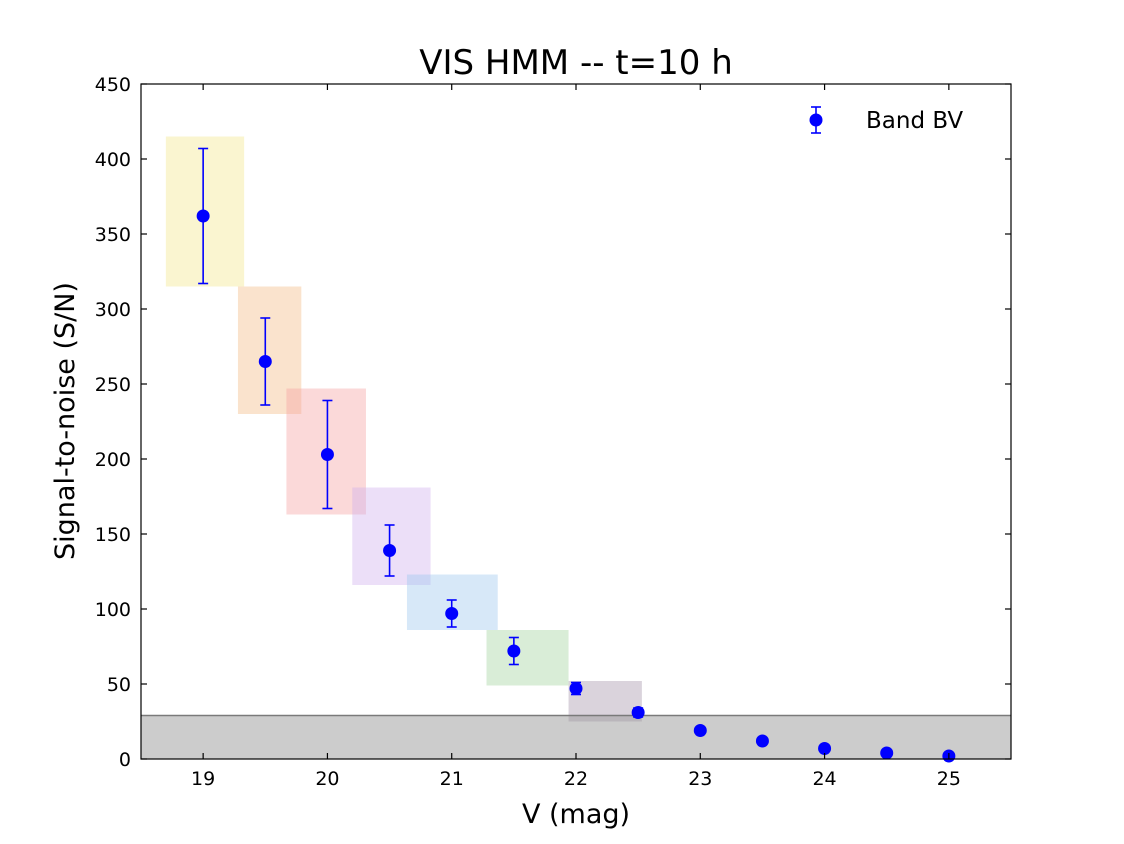  What do you see at coordinates (914, 121) in the screenshot?
I see `legend-label: Band BV` at bounding box center [914, 121].